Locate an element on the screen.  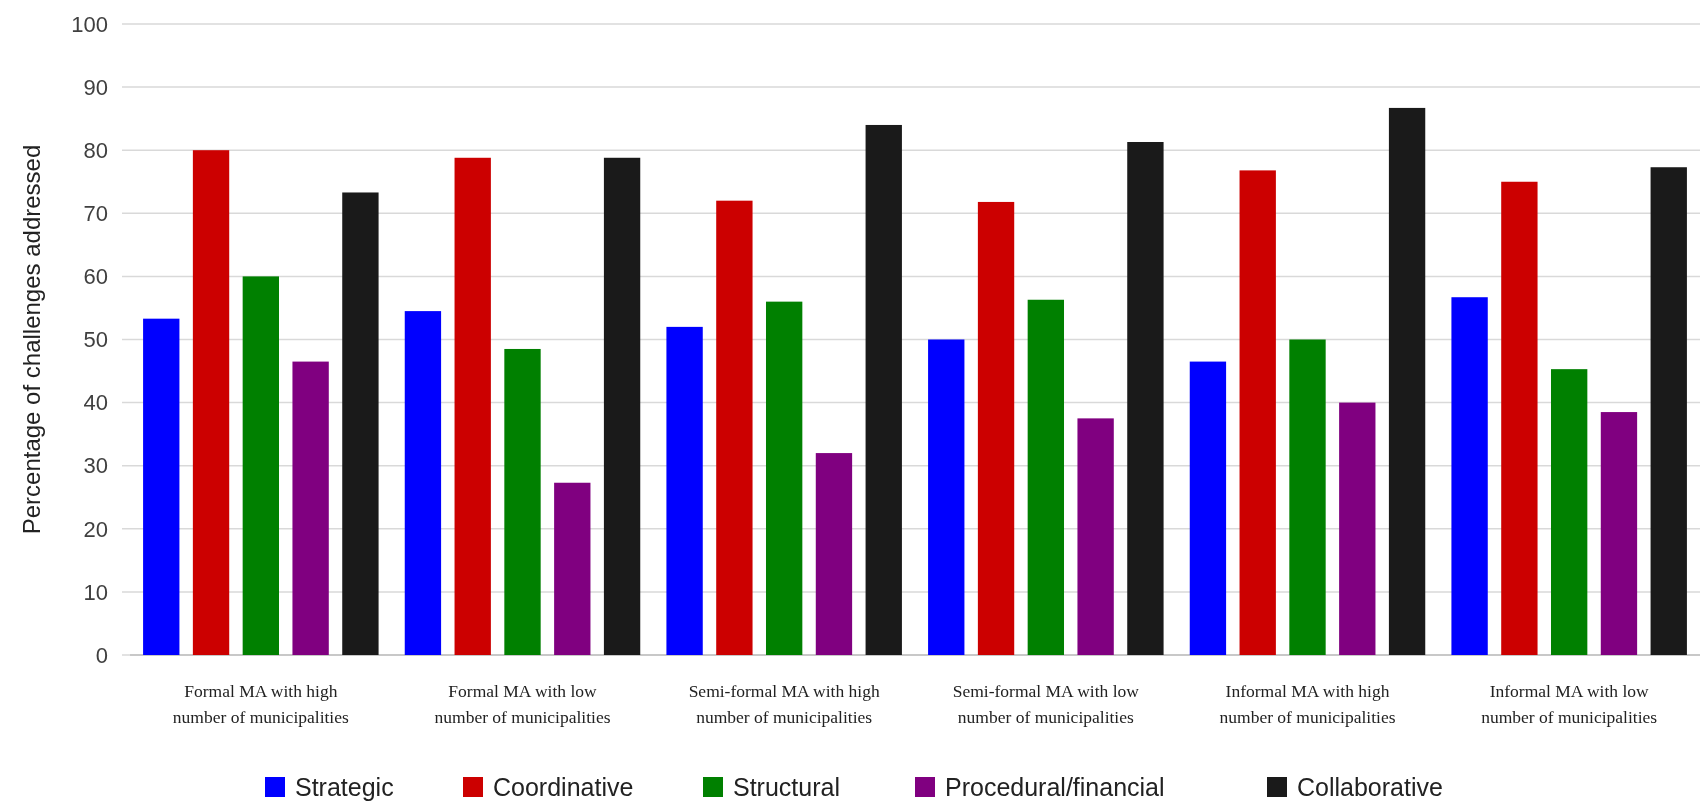
x-tick-label: Informal MA with low number of municipalities is located at coordinates (1569, 704).